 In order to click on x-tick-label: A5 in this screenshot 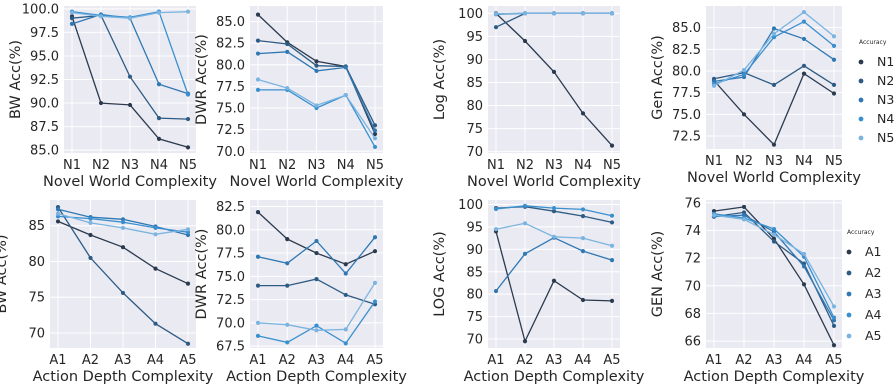, I will do `click(374, 360)`.